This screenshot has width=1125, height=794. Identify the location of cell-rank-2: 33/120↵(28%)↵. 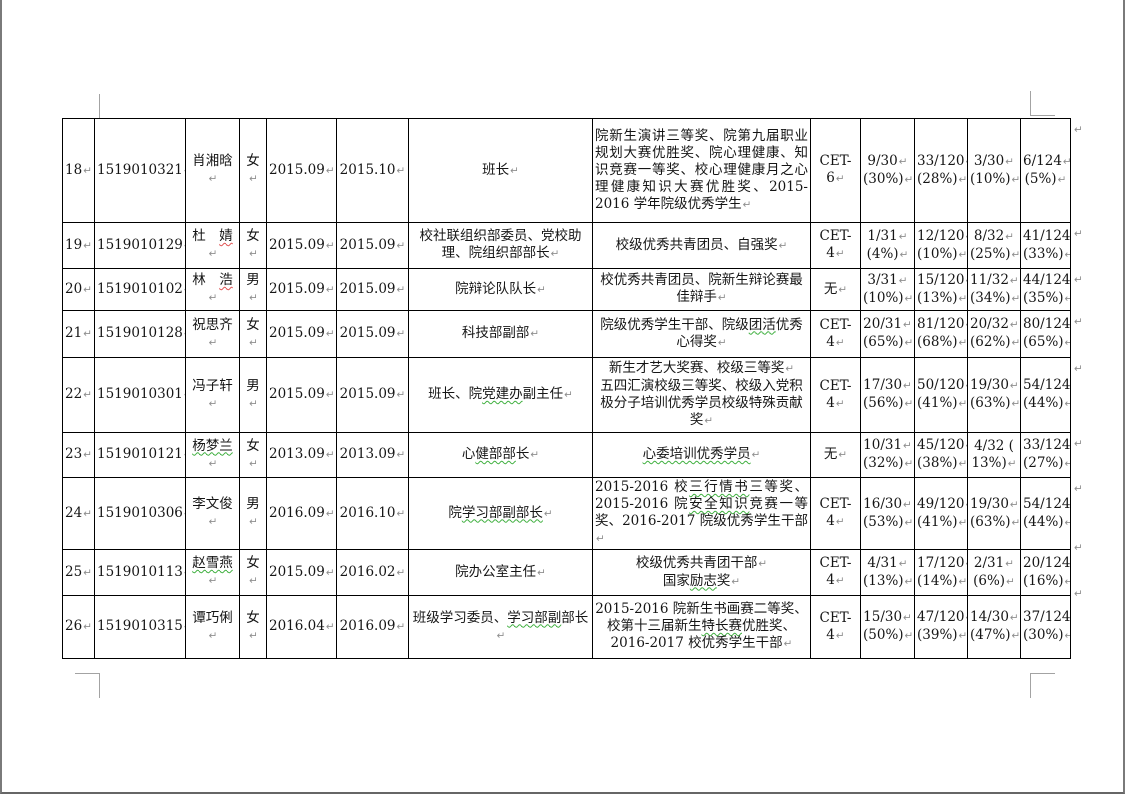
(941, 170).